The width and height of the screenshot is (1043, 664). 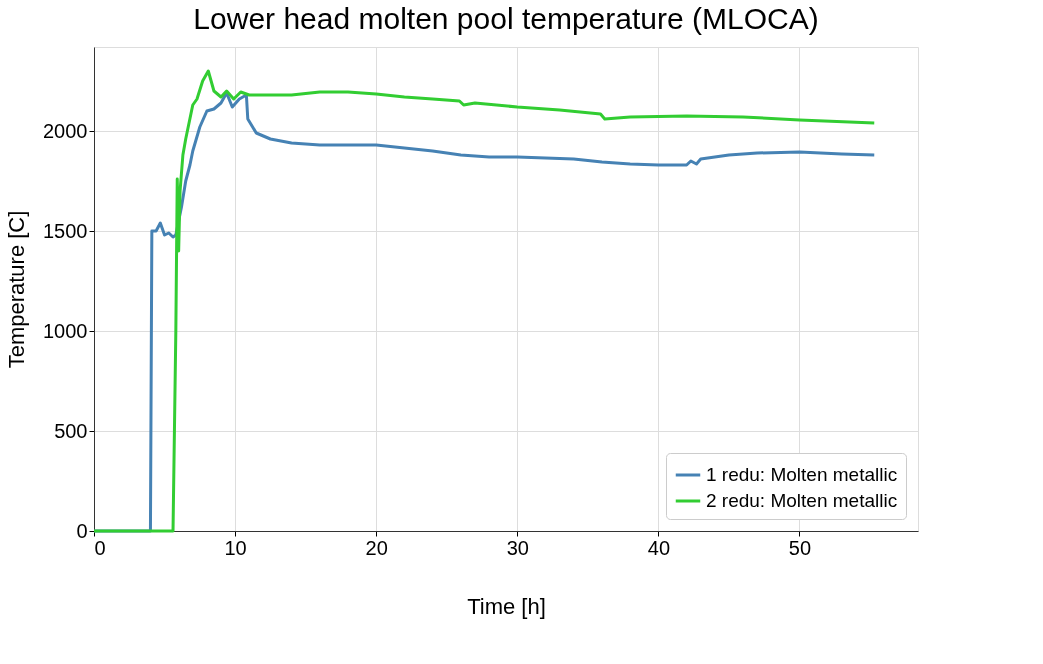 What do you see at coordinates (65, 230) in the screenshot?
I see `y-tick-label: 1500` at bounding box center [65, 230].